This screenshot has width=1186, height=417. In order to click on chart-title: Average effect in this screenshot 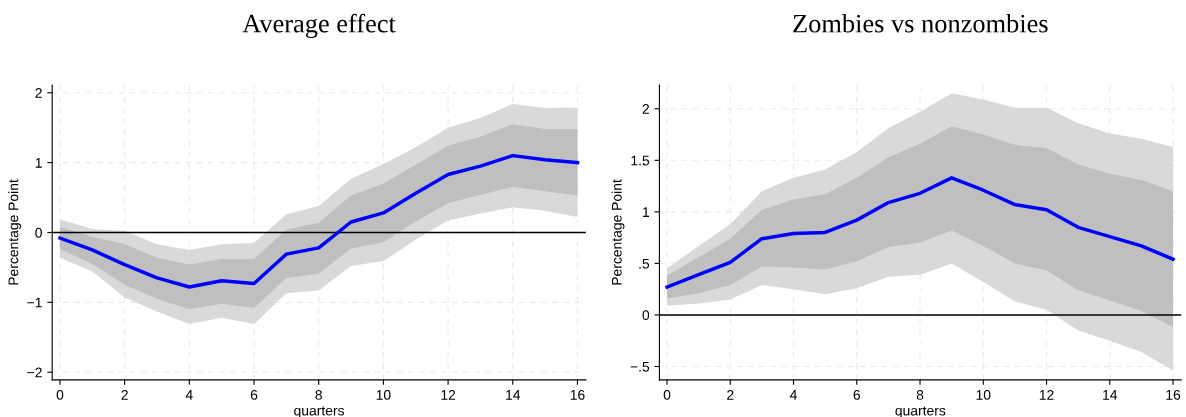, I will do `click(319, 25)`.